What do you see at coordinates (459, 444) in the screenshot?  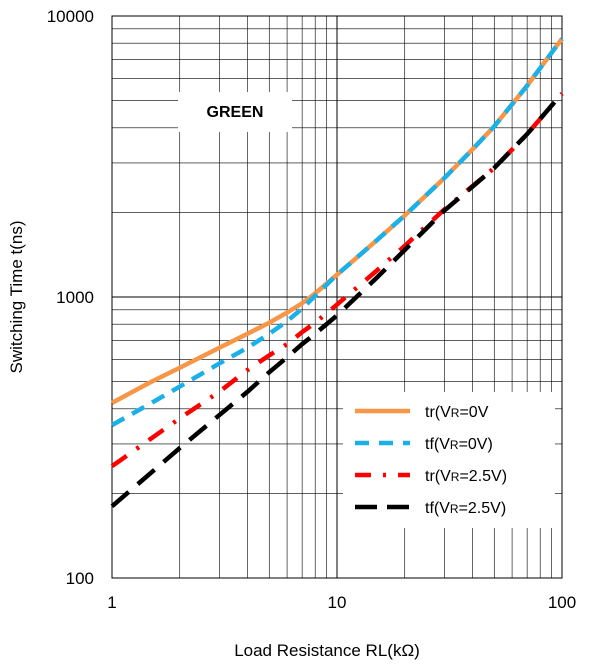 I see `legend-label-1: tf(VR=0V)` at bounding box center [459, 444].